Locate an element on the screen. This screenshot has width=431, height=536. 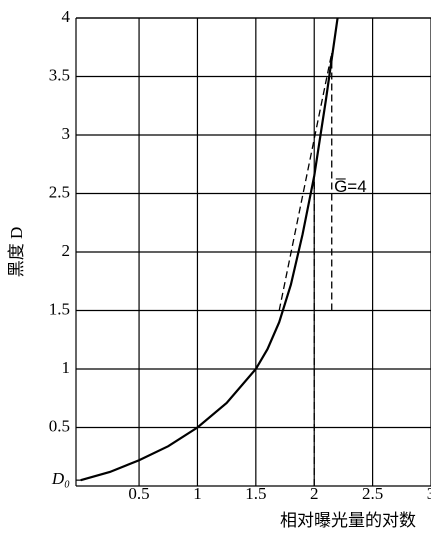
y-tick-label: 4 is located at coordinates (66, 16).